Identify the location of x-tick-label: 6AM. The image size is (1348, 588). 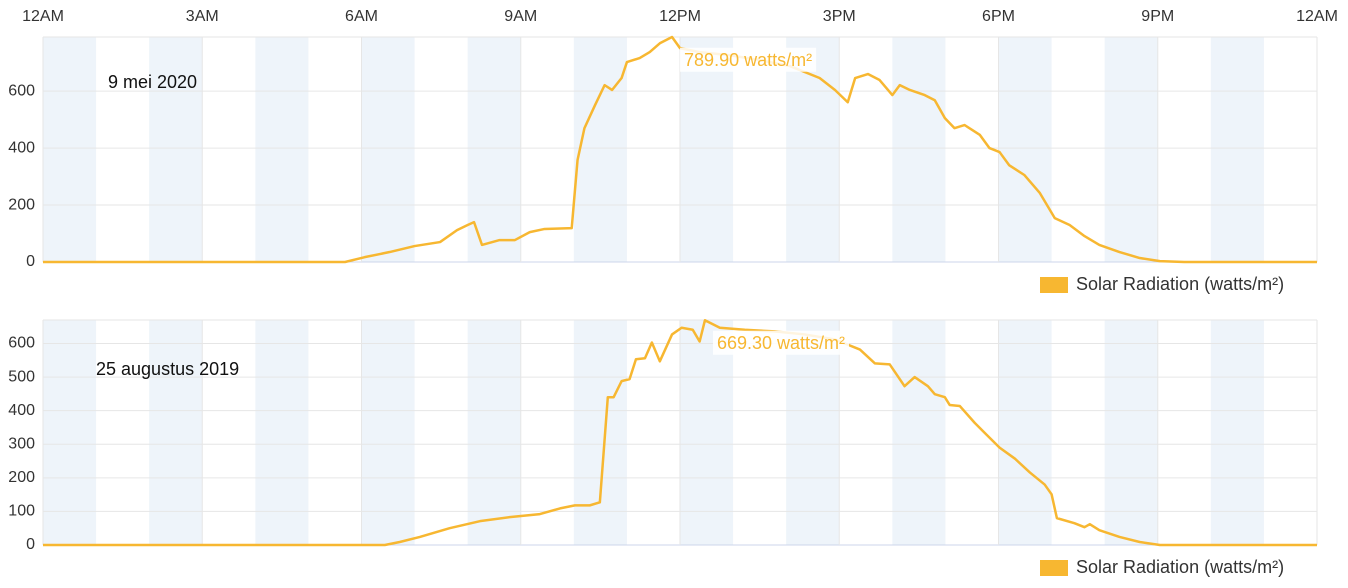
(361, 16).